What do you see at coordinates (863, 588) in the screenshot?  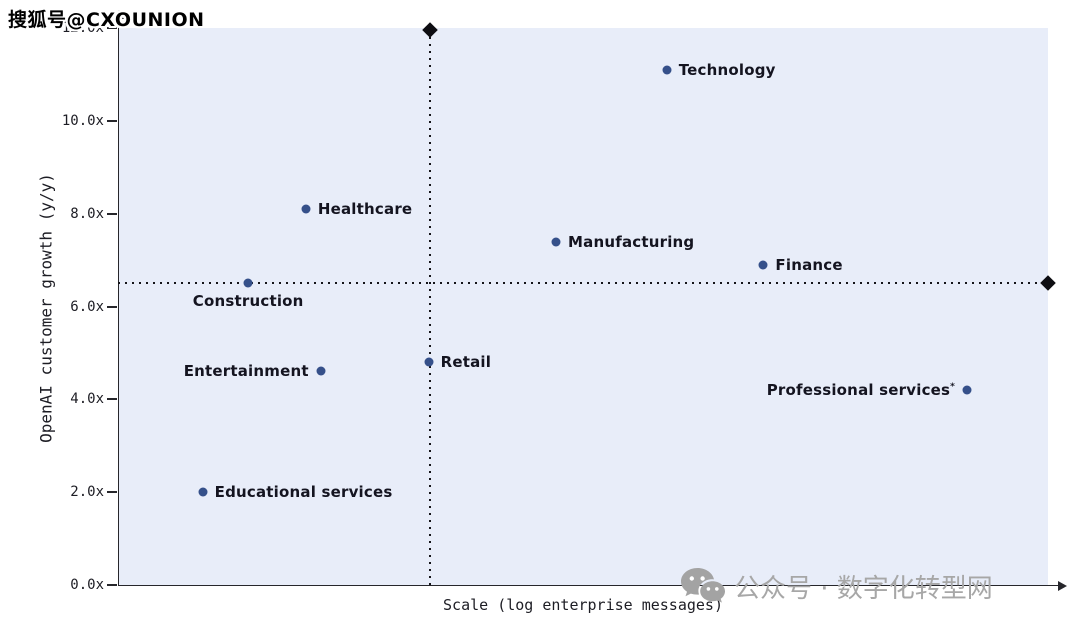 I see `watermark-bottom-text: 公众号 · 数字化转型网` at bounding box center [863, 588].